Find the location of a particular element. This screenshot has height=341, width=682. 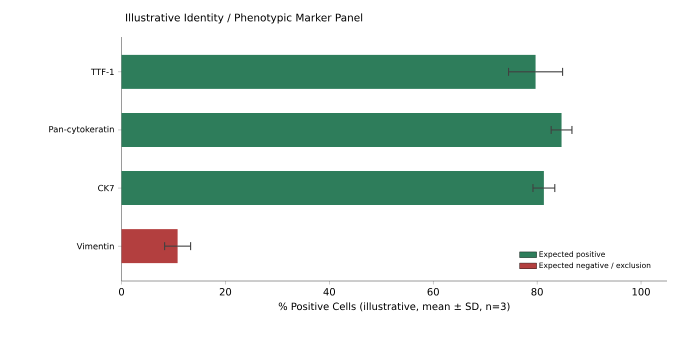

x-tick-label: 0 is located at coordinates (121, 292).